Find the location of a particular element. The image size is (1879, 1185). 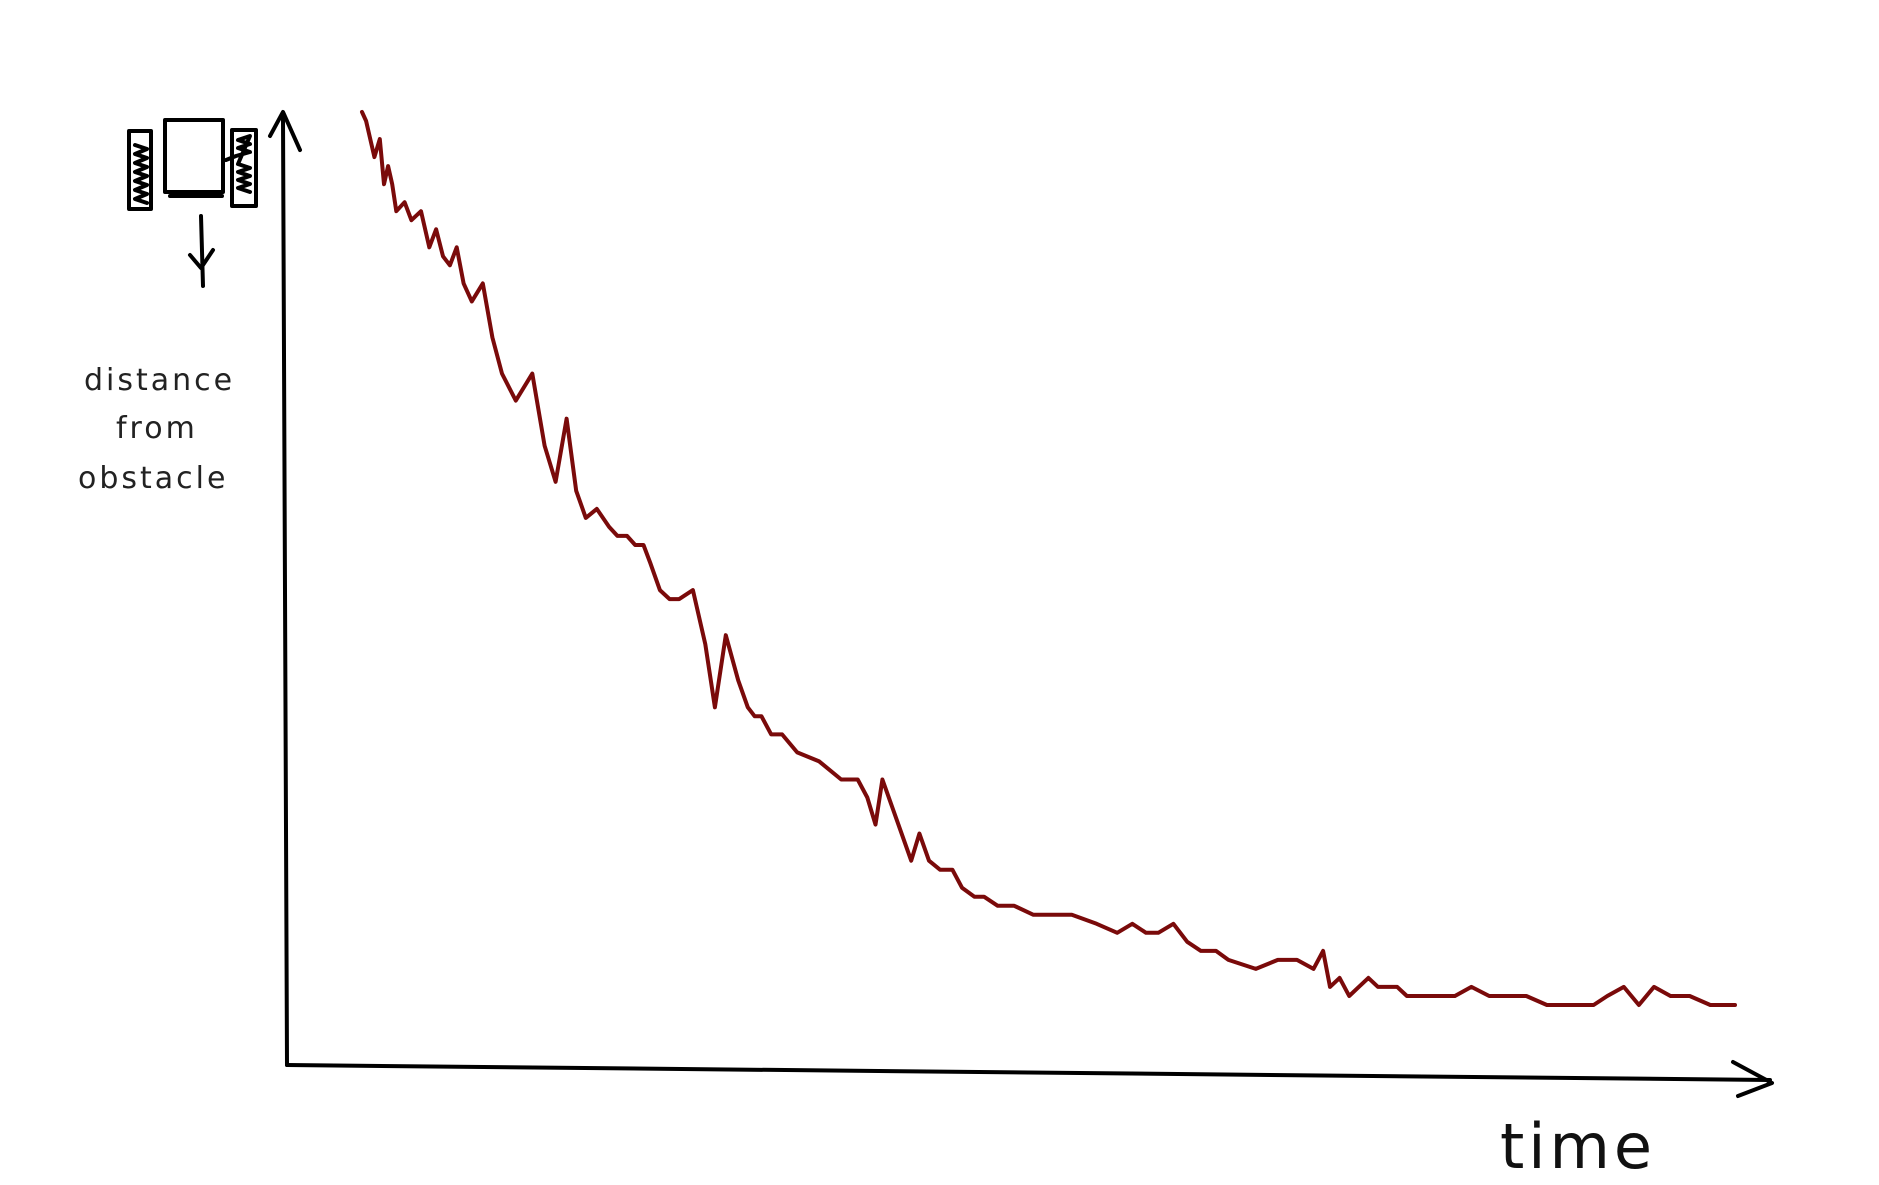

wall-sensor-device-icon is located at coordinates (192, 203).